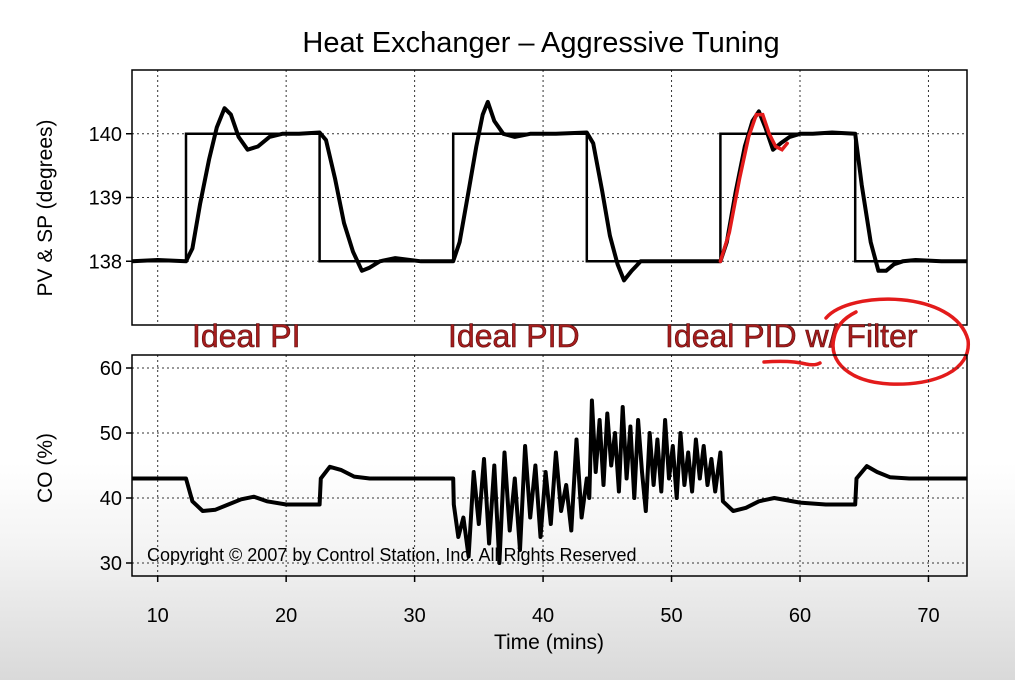 This screenshot has width=1015, height=680. What do you see at coordinates (791, 336) in the screenshot?
I see `annotation-ideal-pid-filter: Ideal PID w/ Filter` at bounding box center [791, 336].